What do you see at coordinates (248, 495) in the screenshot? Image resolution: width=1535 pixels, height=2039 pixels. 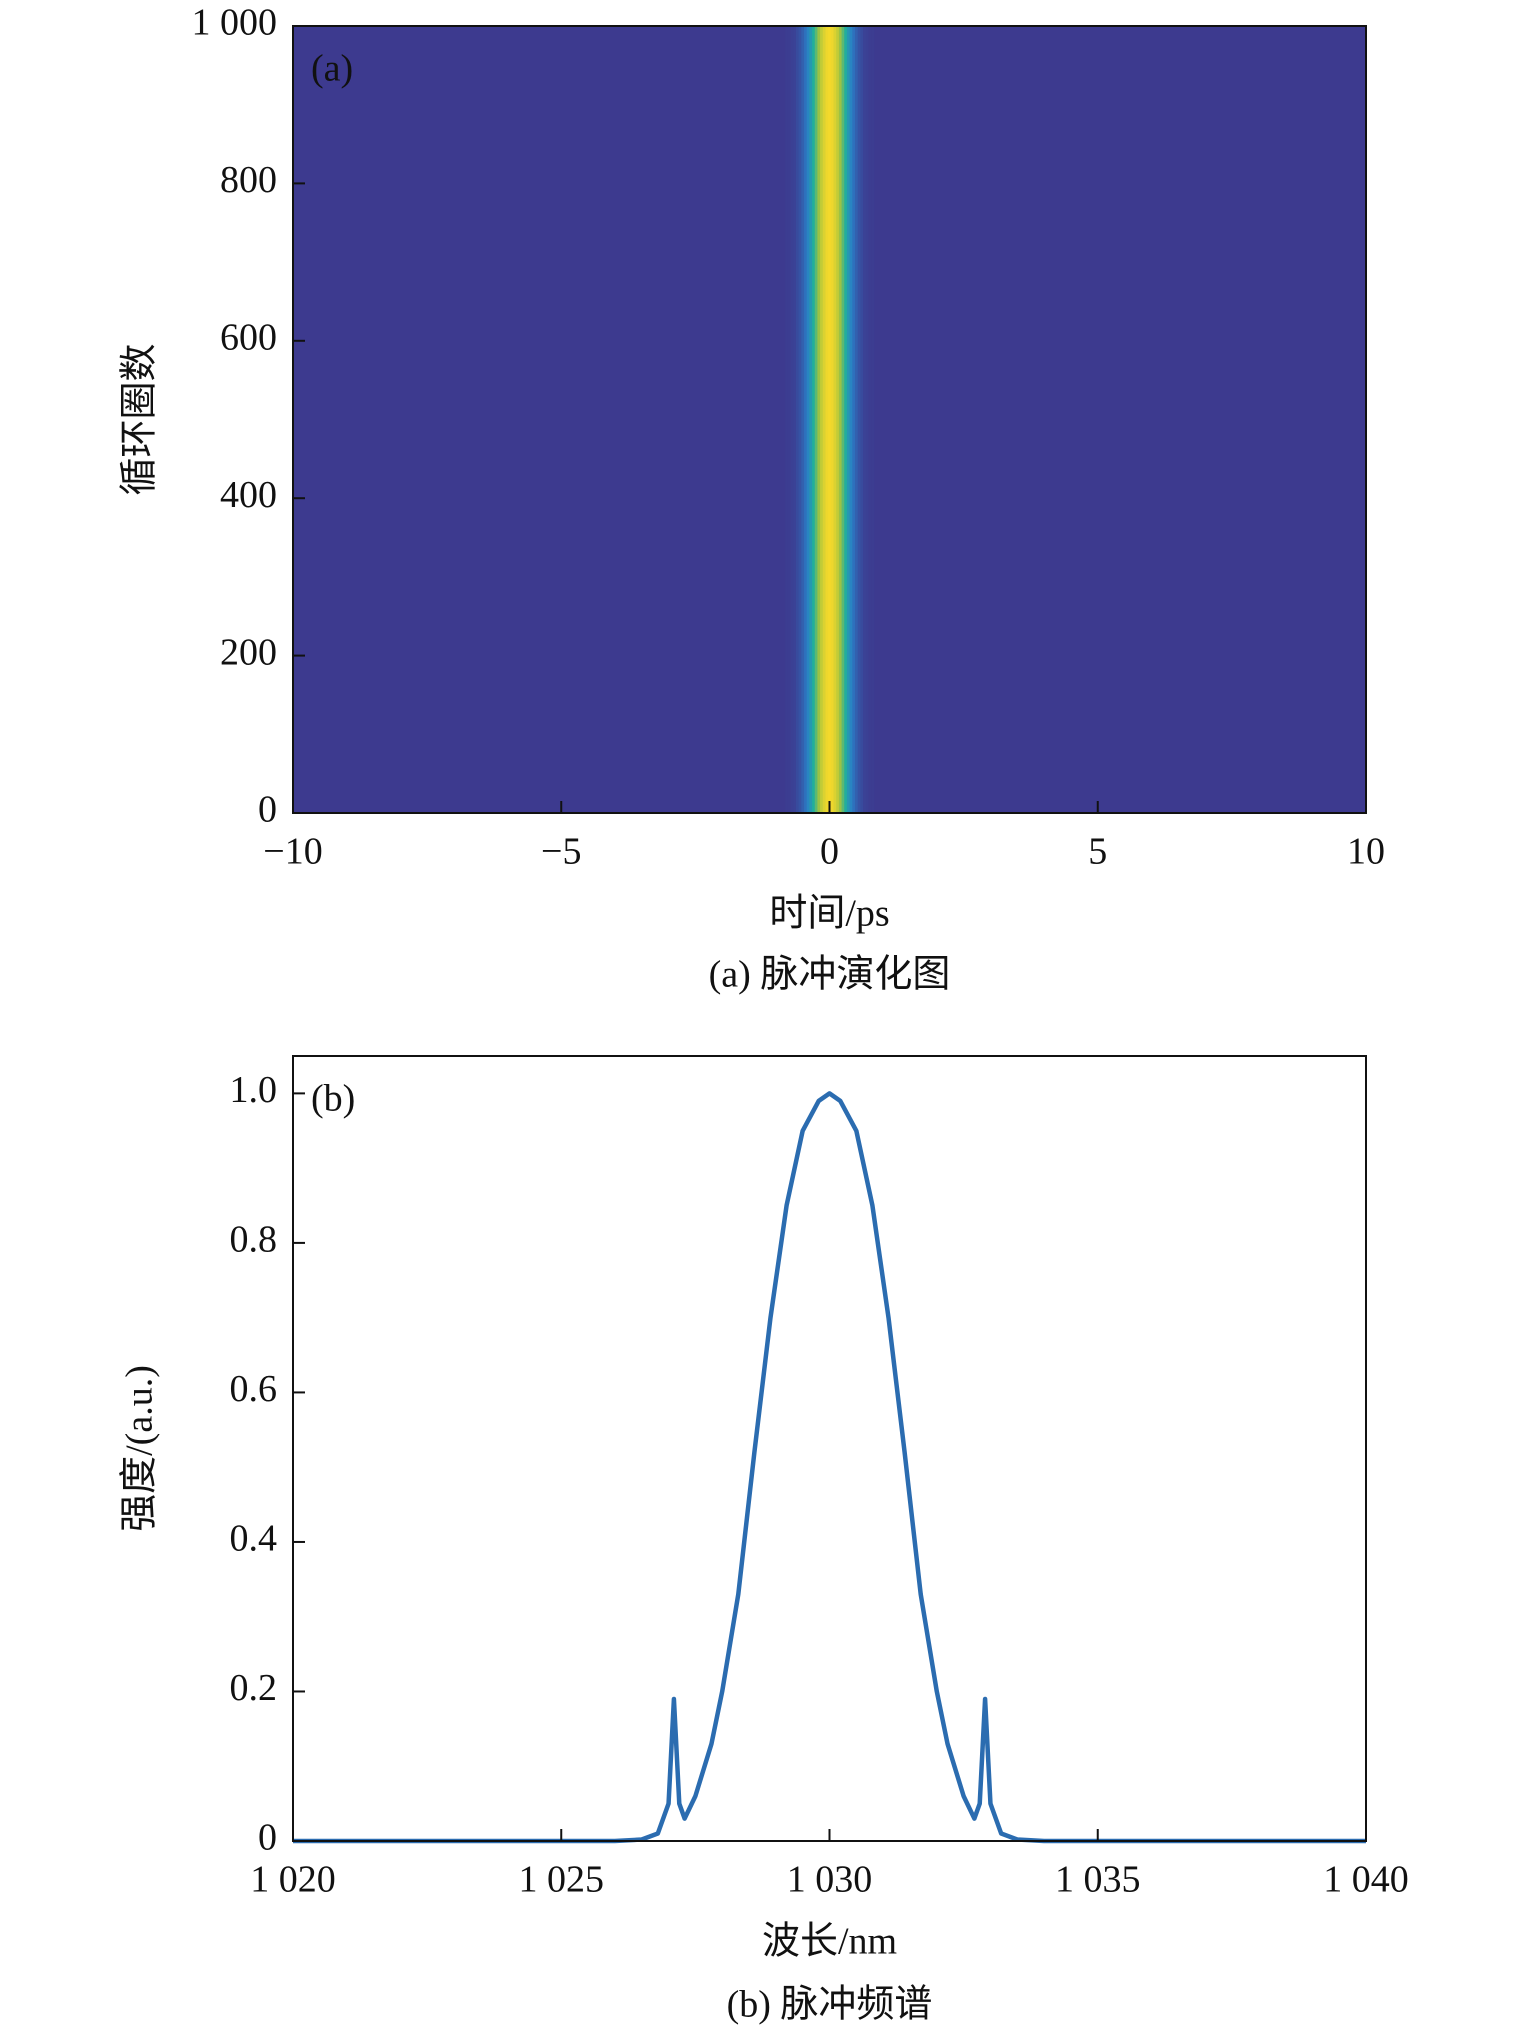 I see `y-tick-label: 400` at bounding box center [248, 495].